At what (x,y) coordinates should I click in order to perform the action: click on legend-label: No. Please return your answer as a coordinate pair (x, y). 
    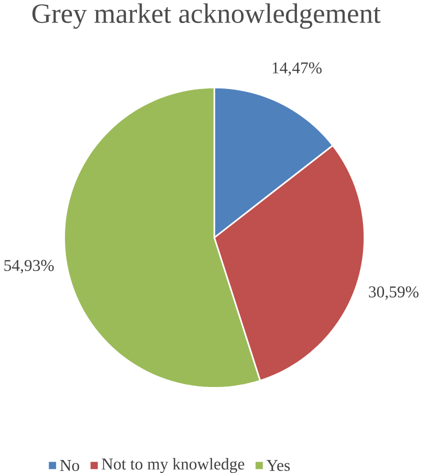
    Looking at the image, I should click on (70, 465).